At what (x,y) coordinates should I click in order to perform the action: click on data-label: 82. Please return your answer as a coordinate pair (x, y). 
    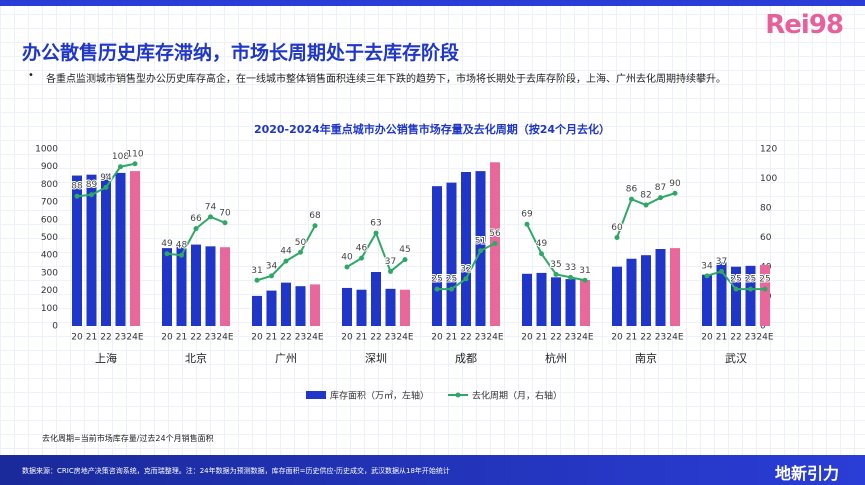
    Looking at the image, I should click on (645, 196).